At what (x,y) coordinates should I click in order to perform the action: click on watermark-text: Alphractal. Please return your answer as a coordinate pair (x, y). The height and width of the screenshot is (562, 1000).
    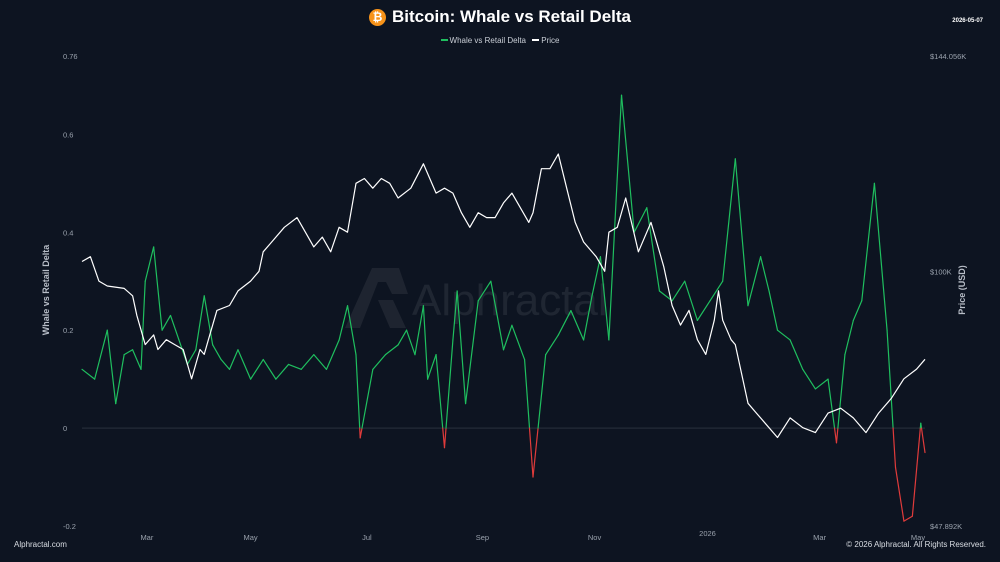
    Looking at the image, I should click on (510, 300).